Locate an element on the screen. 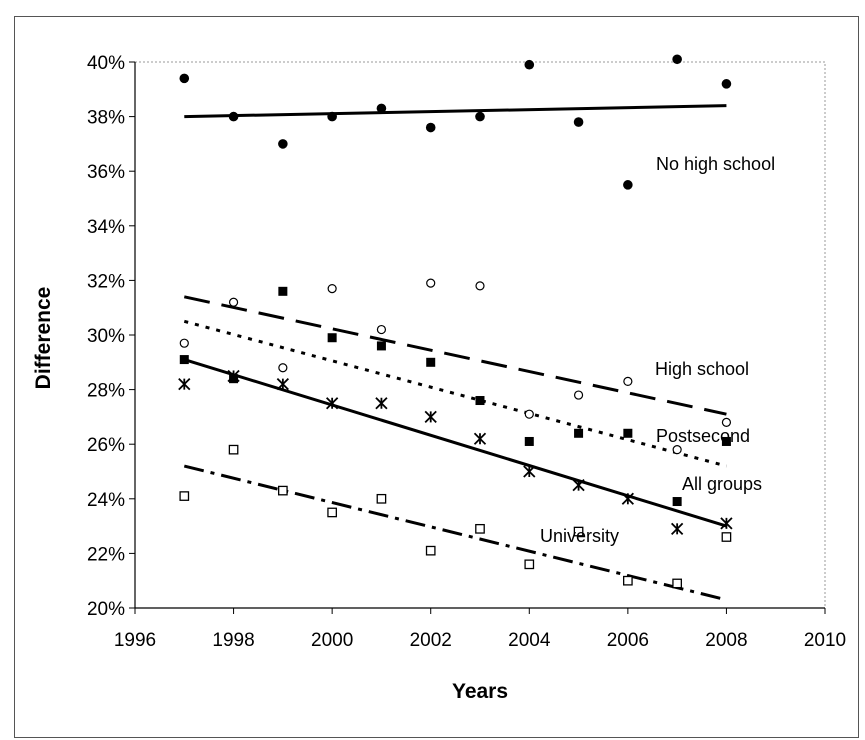  y-tick-label: 26% is located at coordinates (106, 445).